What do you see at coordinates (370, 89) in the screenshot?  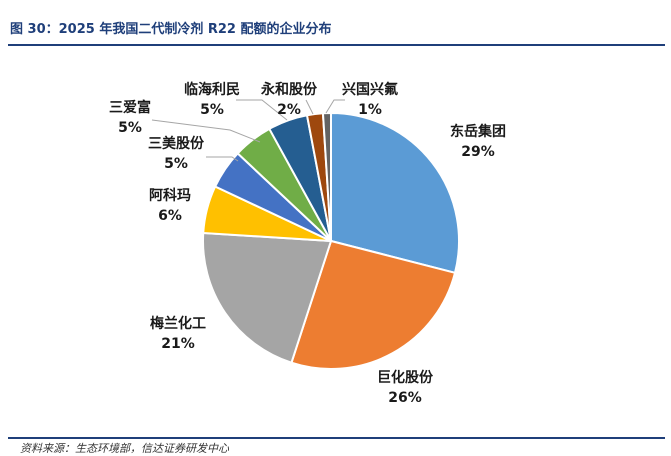 I see `slice-category-label: 兴国兴氟` at bounding box center [370, 89].